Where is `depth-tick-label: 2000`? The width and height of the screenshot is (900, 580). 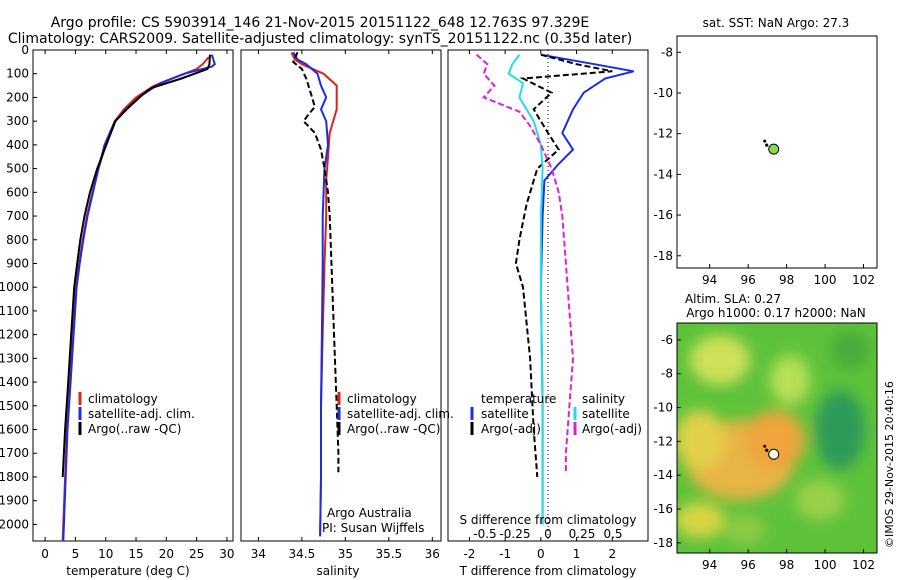 depth-tick-label: 2000 is located at coordinates (14, 524).